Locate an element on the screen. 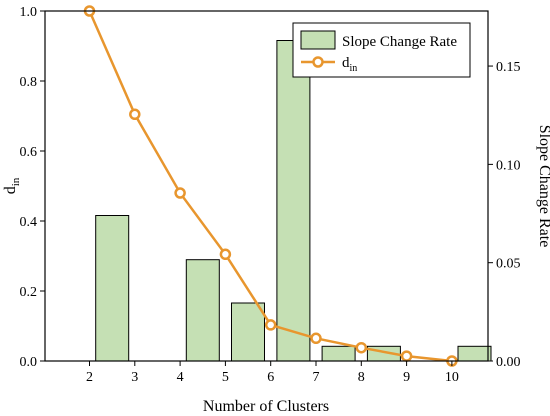 The width and height of the screenshot is (550, 416). right-tick-label: 0.05 is located at coordinates (508, 264).